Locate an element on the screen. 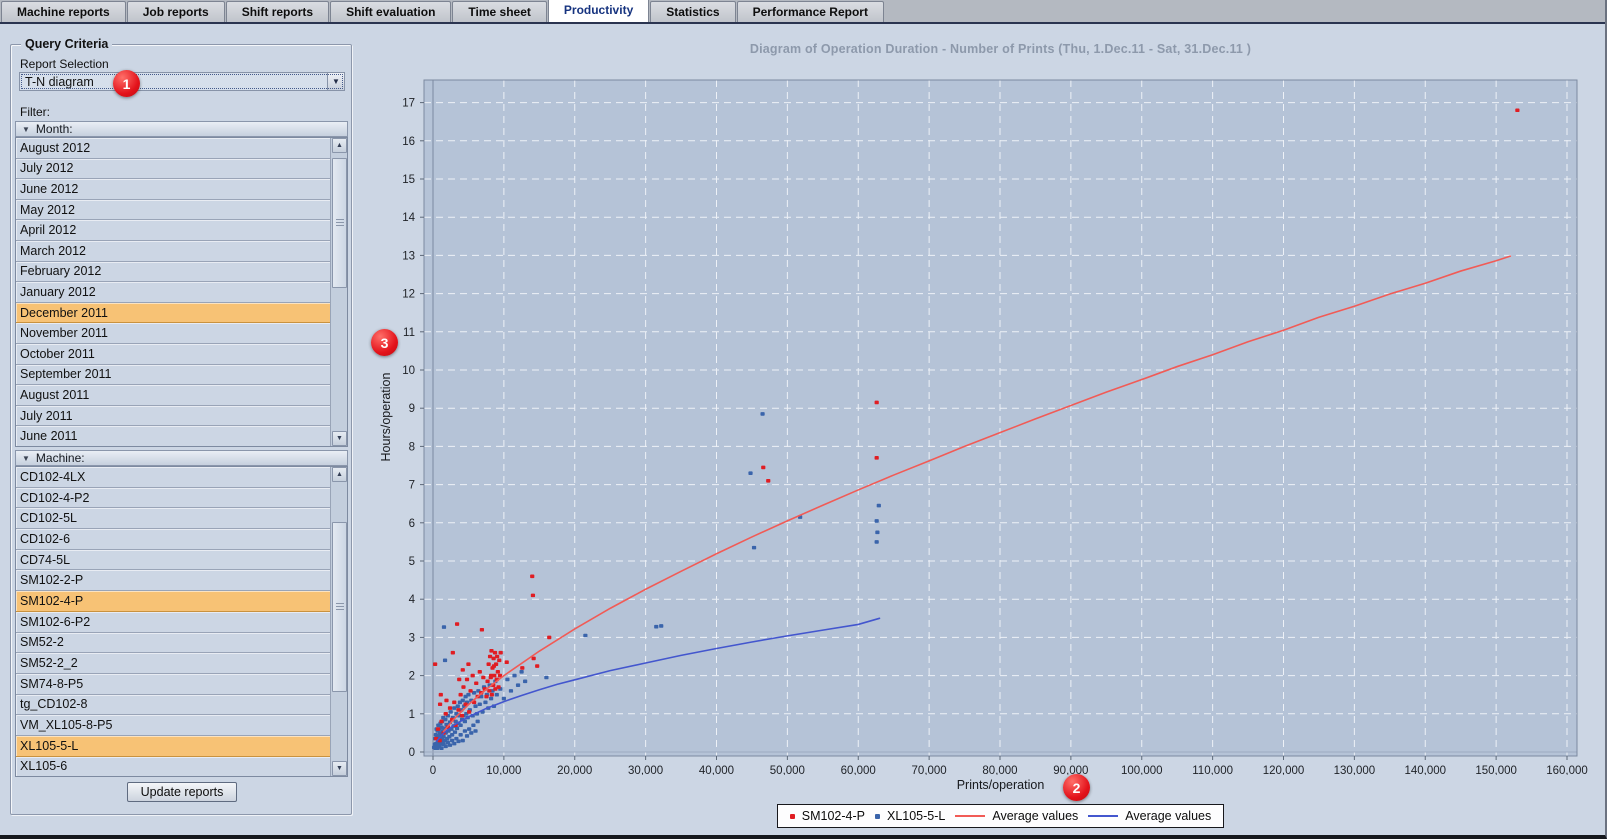 The height and width of the screenshot is (839, 1607). month-item-july-2012: July 2012 is located at coordinates (173, 169).